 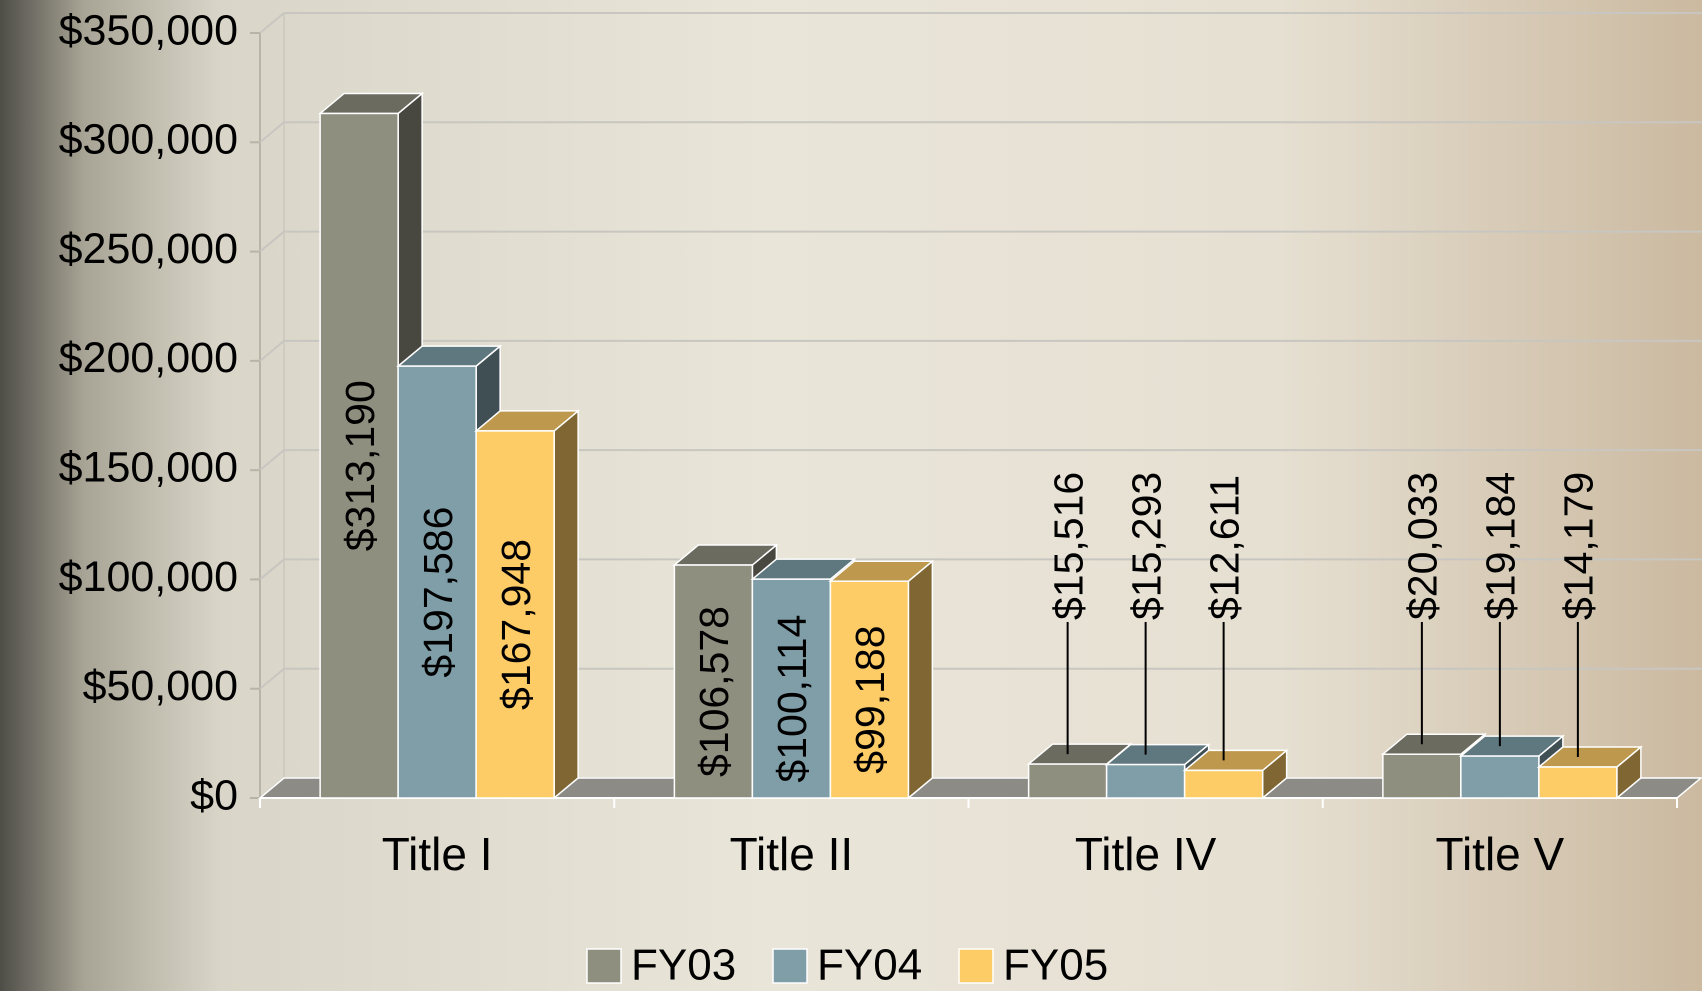 What do you see at coordinates (792, 699) in the screenshot?
I see `data-label: $100,114` at bounding box center [792, 699].